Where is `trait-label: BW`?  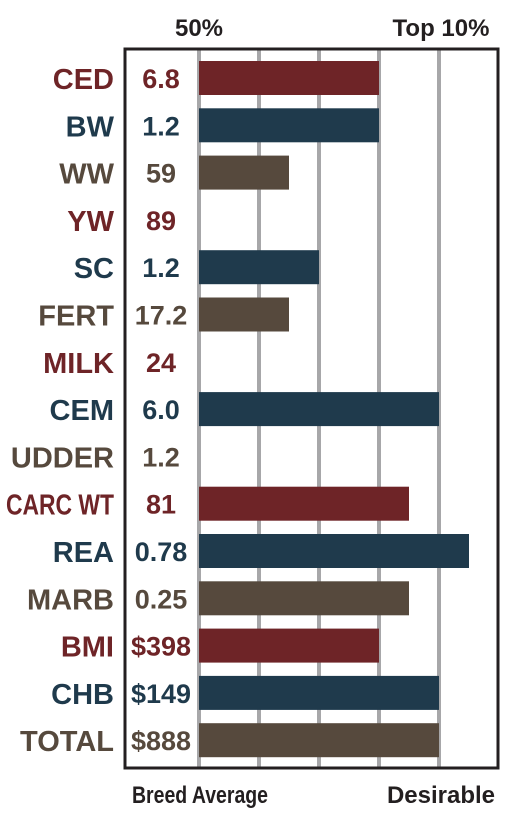
trait-label: BW is located at coordinates (90, 127).